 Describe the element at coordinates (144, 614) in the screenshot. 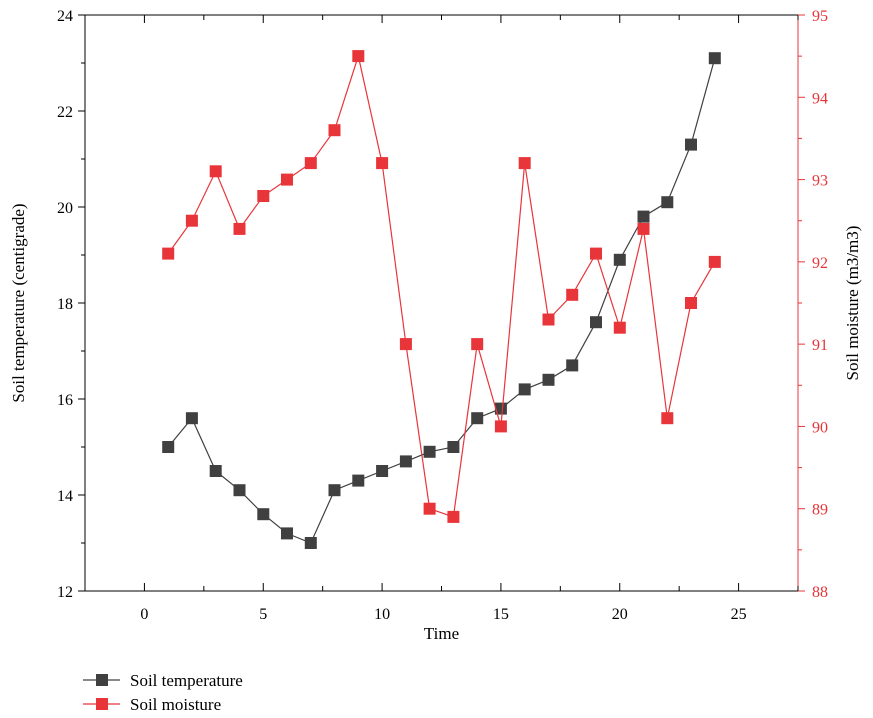

I see `x-tick-label: 0` at that location.